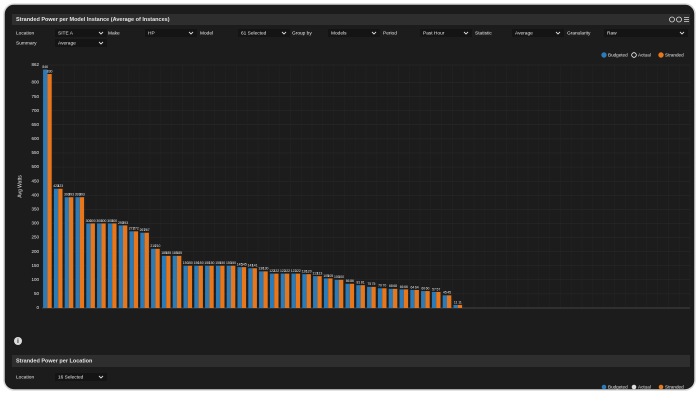 This screenshot has width=699, height=394. What do you see at coordinates (66, 33) in the screenshot?
I see `dropdown-value: SITE A` at bounding box center [66, 33].